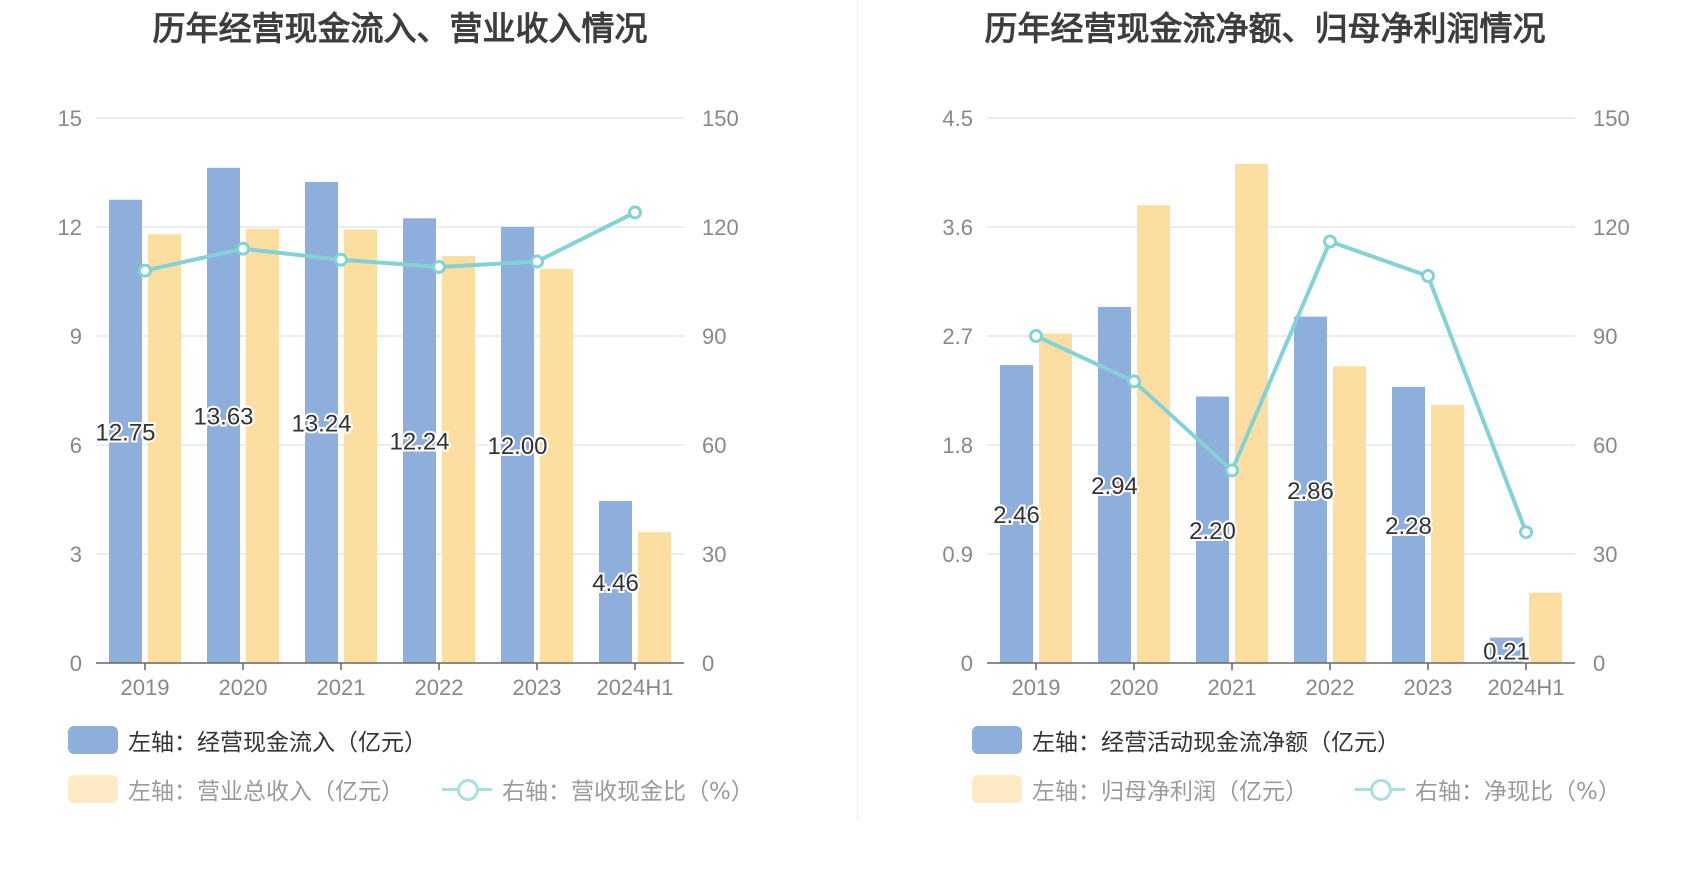 This screenshot has width=1700, height=874. What do you see at coordinates (223, 416) in the screenshot?
I see `data-label: 13.63` at bounding box center [223, 416].